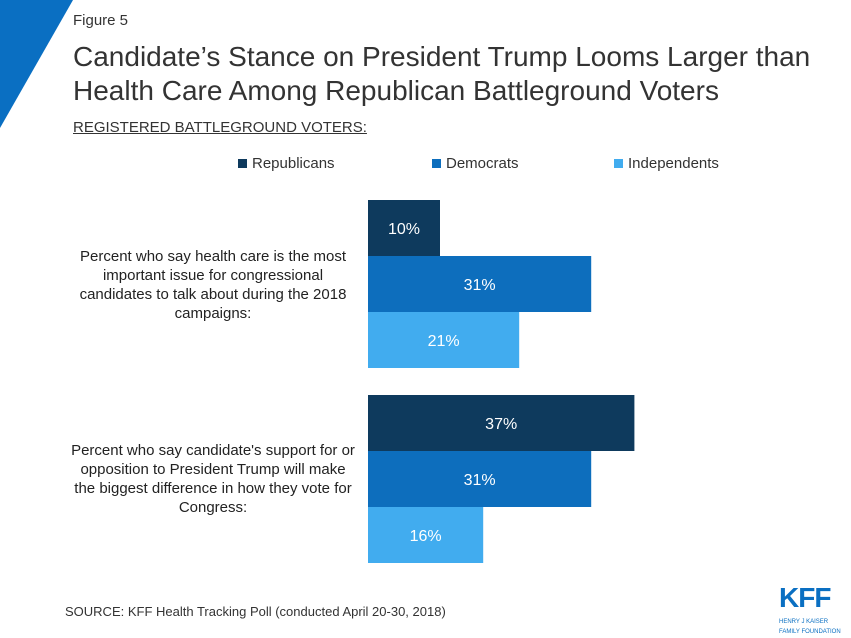  I want to click on figure-label: Figure 5, so click(101, 20).